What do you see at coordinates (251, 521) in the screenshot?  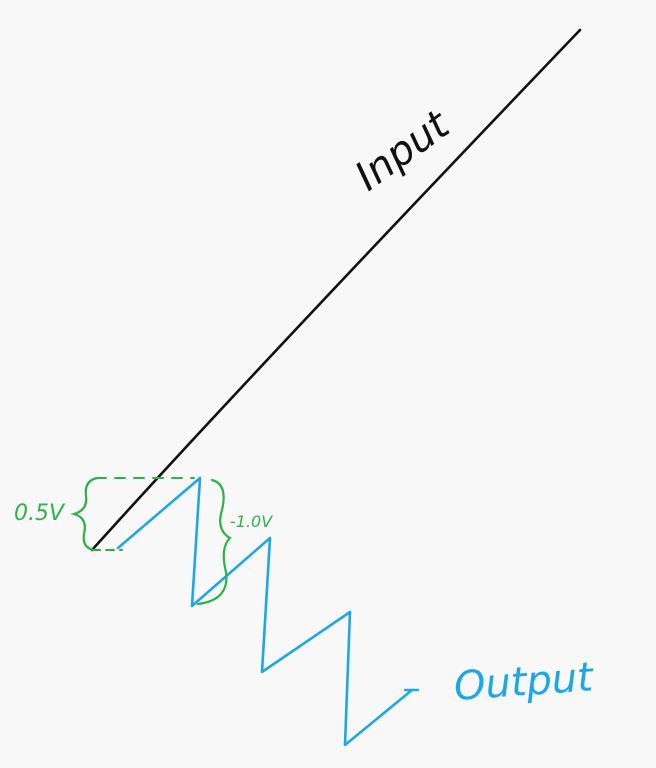 I see `drop-label: -1.0V` at bounding box center [251, 521].